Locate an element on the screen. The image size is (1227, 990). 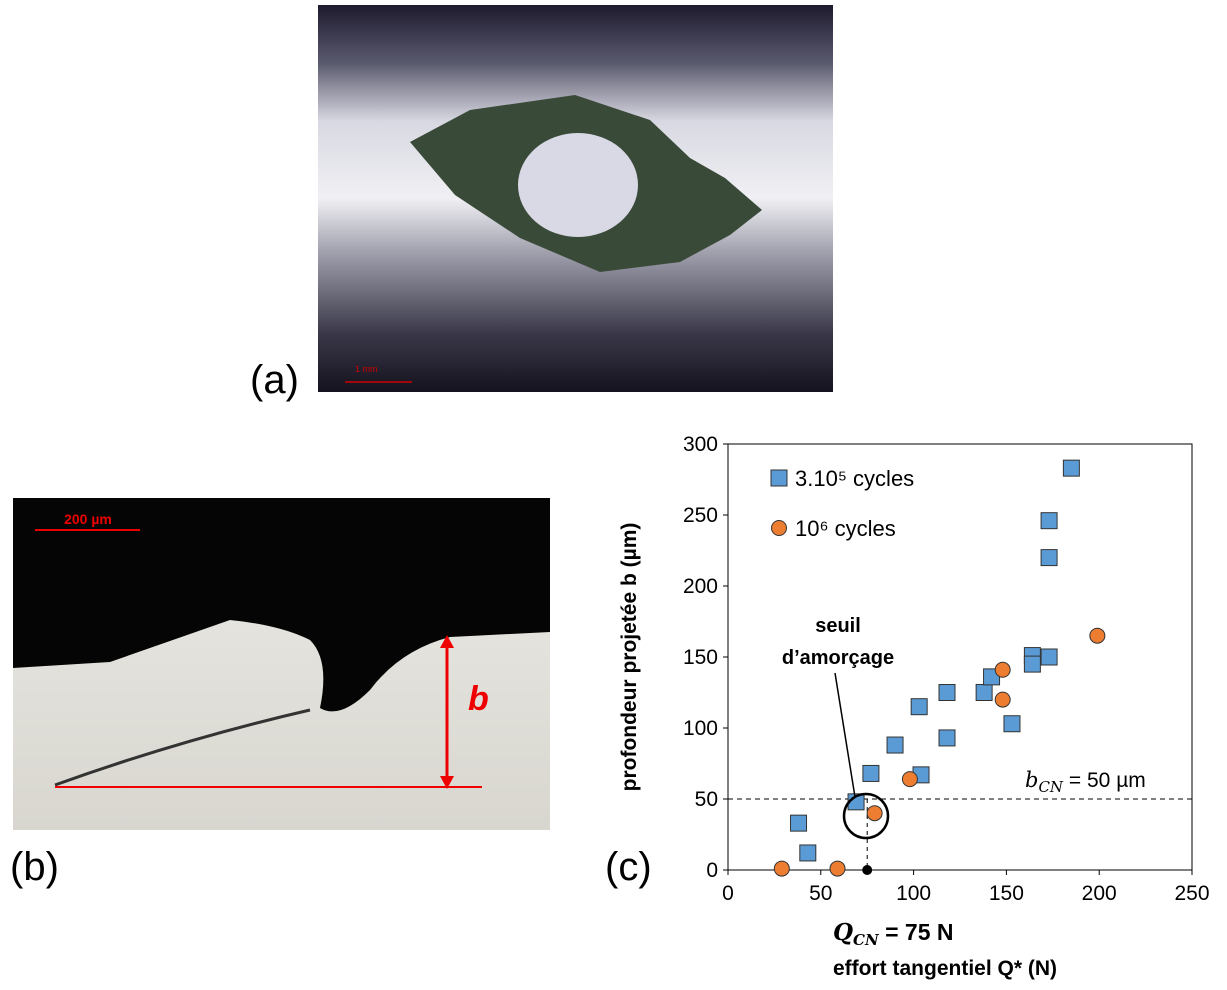
annotation: QCN = 75 N is located at coordinates (893, 934).